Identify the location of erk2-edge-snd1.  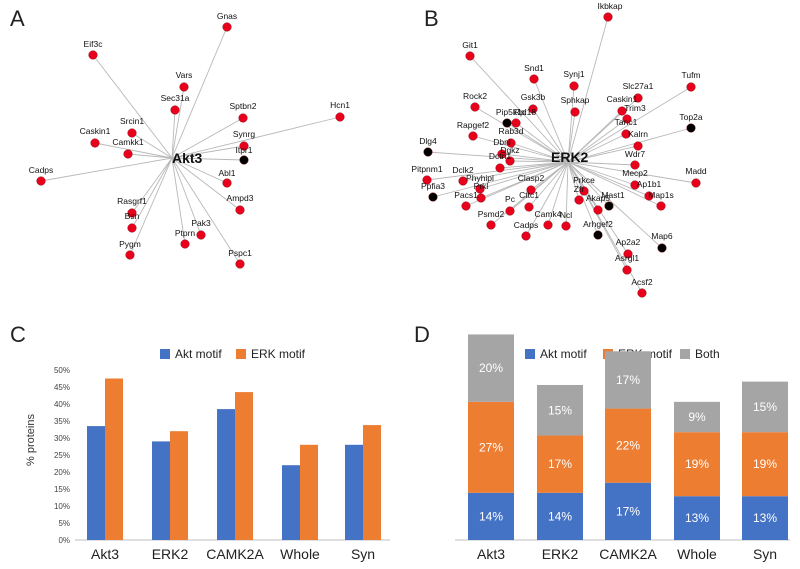
(551, 120).